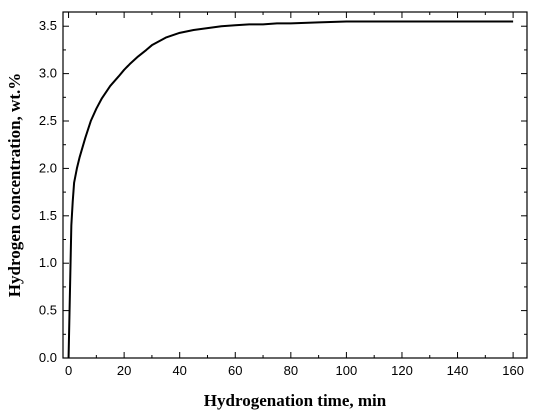  What do you see at coordinates (48, 215) in the screenshot?
I see `y-tick-label: 1.5` at bounding box center [48, 215].